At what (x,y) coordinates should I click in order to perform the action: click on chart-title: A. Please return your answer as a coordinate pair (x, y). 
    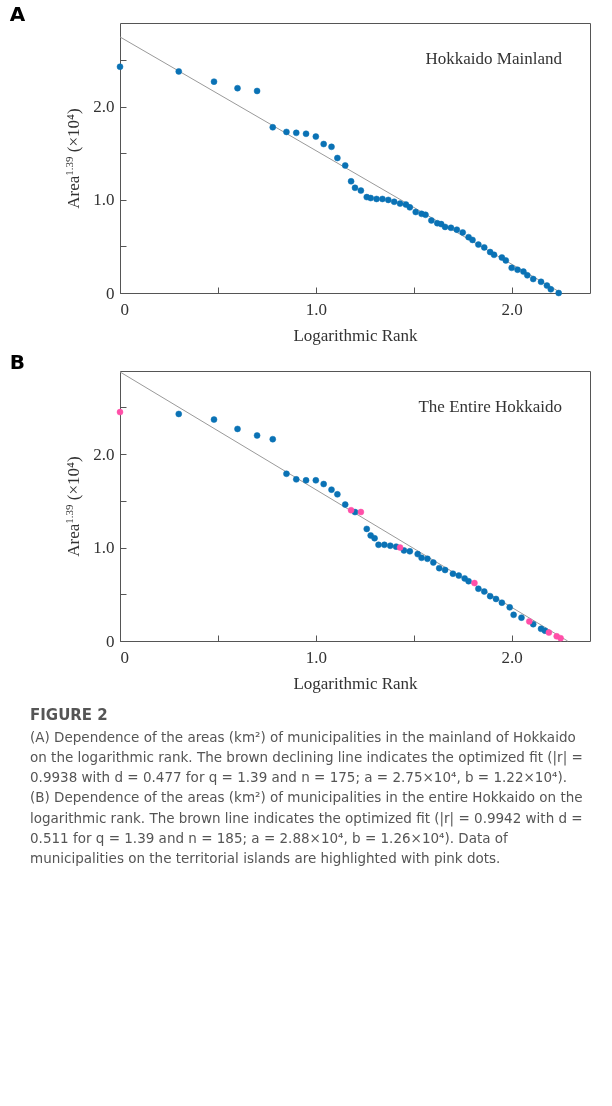
    Looking at the image, I should click on (17, 14).